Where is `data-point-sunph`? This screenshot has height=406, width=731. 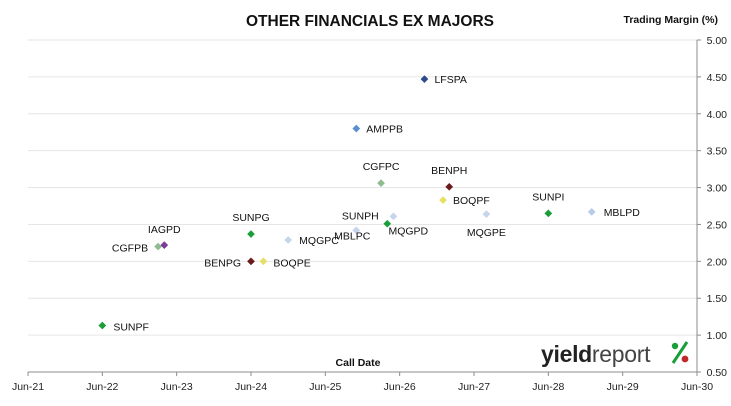 data-point-sunph is located at coordinates (356, 230).